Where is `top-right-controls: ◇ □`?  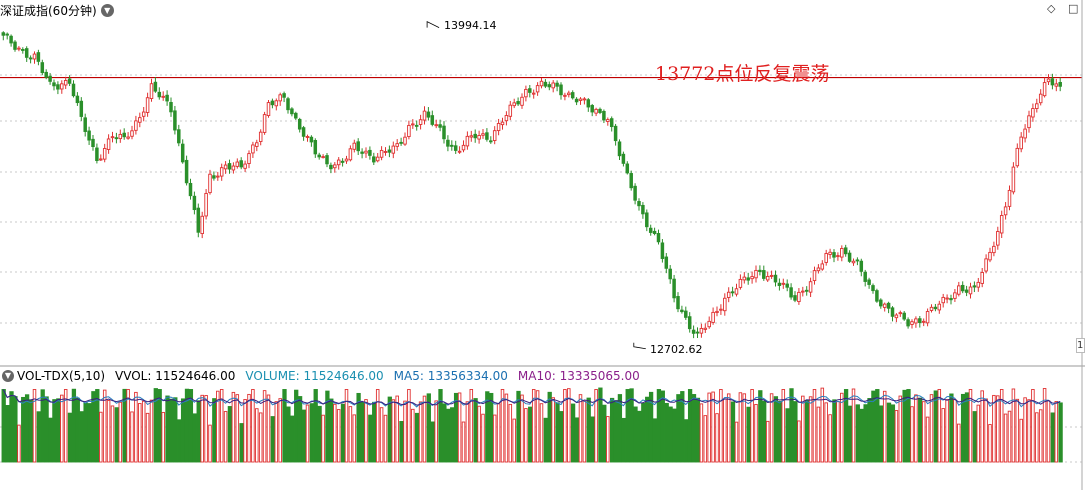
top-right-controls: ◇ □ is located at coordinates (1063, 8).